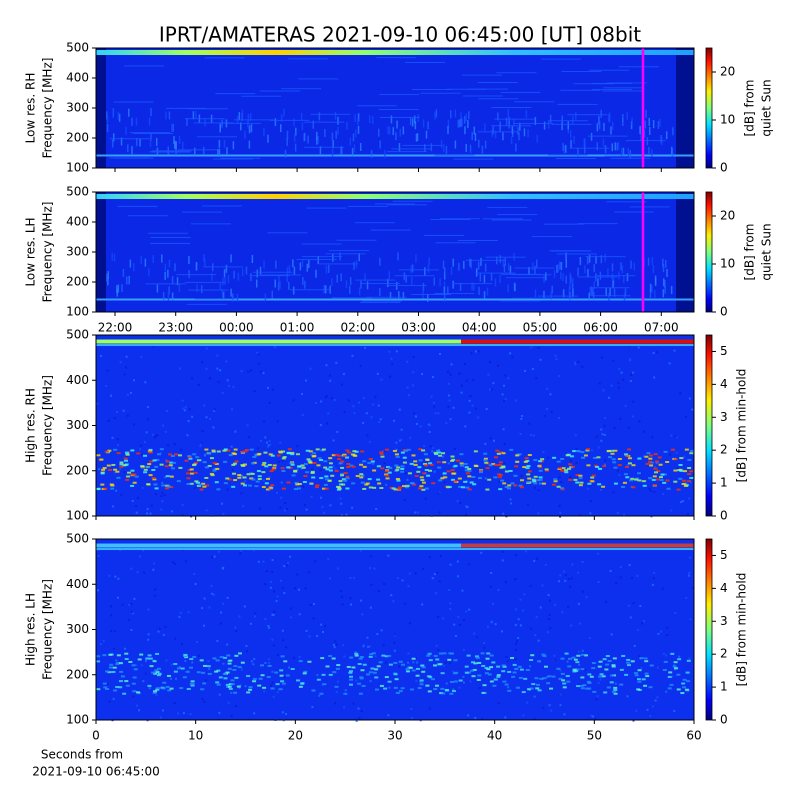 The image size is (800, 800). I want to click on colorbar-tick-label: 4, so click(724, 384).